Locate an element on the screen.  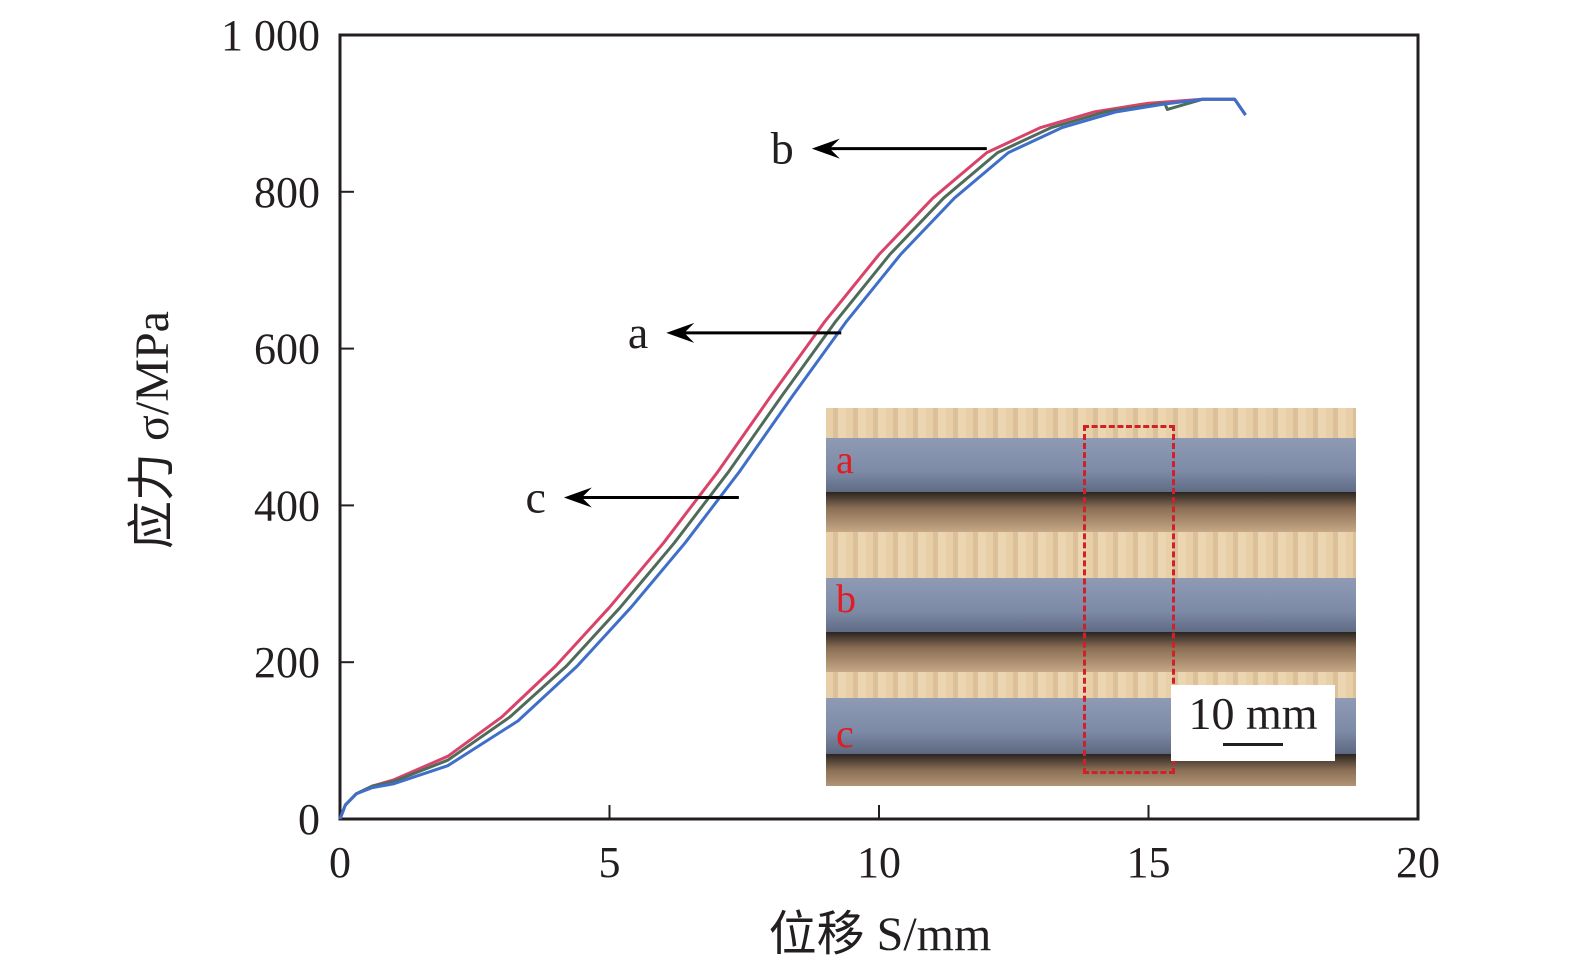
scale-bar: 10 mm is located at coordinates (1253, 723).